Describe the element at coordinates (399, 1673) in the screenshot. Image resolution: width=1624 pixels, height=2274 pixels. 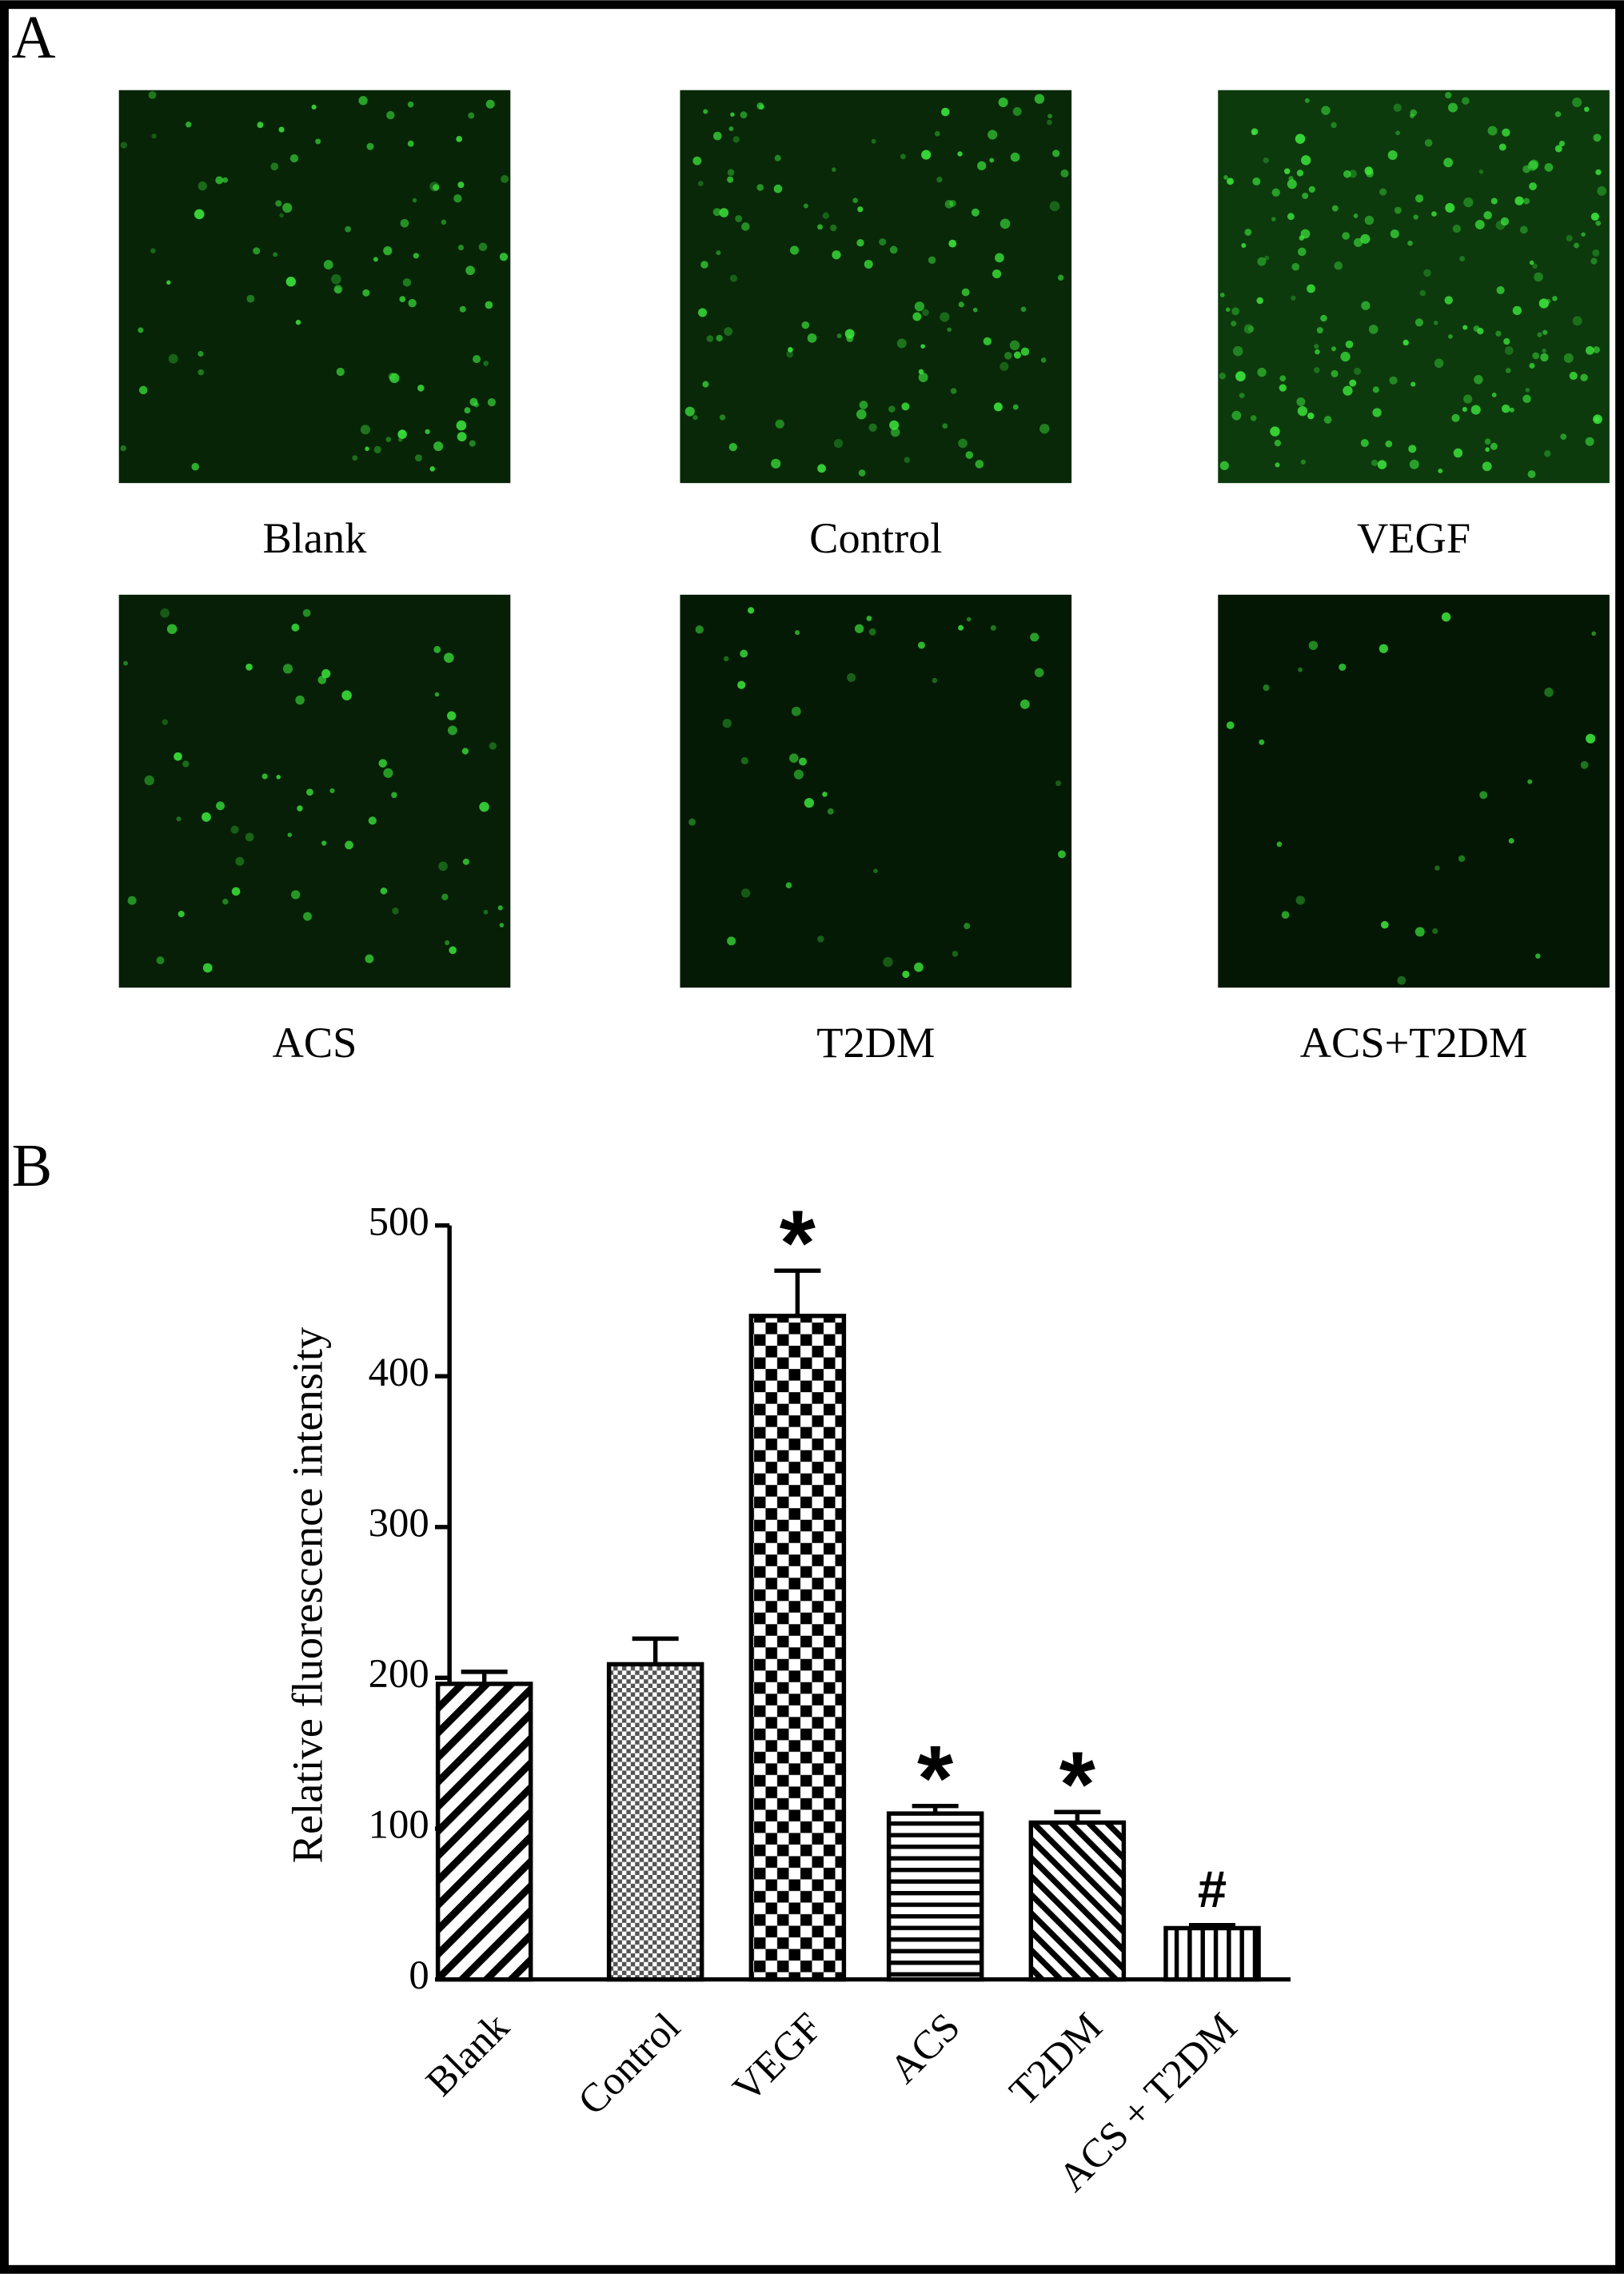
I see `y-tick-label: 200` at that location.